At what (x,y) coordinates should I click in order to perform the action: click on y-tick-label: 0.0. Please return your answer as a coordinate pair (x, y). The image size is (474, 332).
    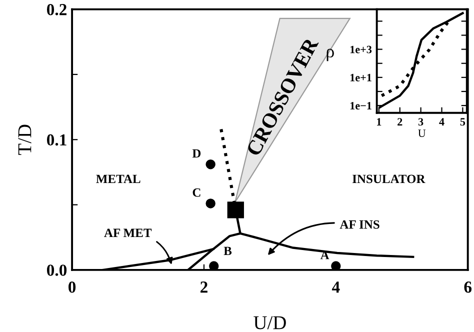
    Looking at the image, I should click on (56, 270).